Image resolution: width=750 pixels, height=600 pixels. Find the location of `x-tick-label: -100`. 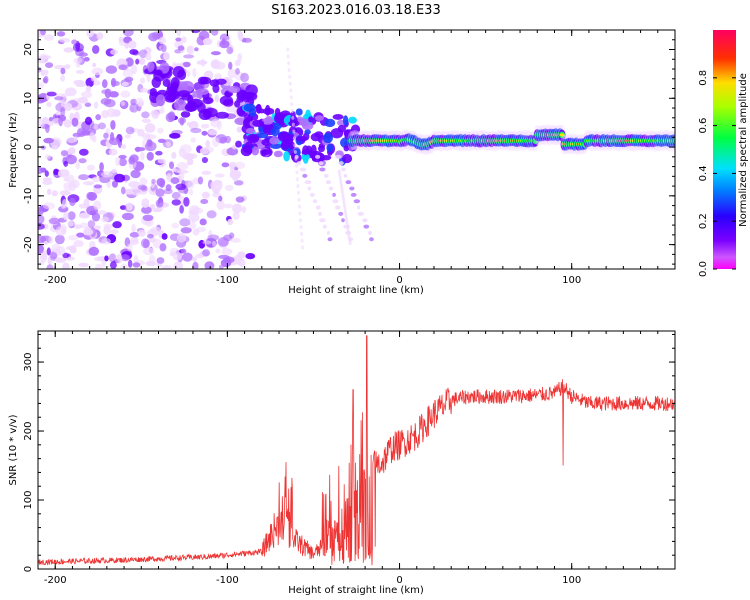

x-tick-label: -100 is located at coordinates (227, 580).